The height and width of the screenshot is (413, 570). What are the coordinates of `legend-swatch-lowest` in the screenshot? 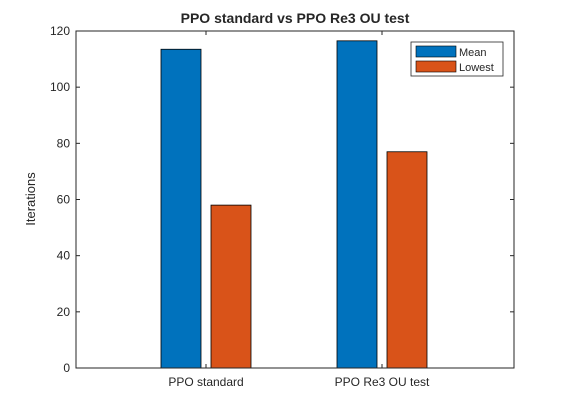 It's located at (436, 66).